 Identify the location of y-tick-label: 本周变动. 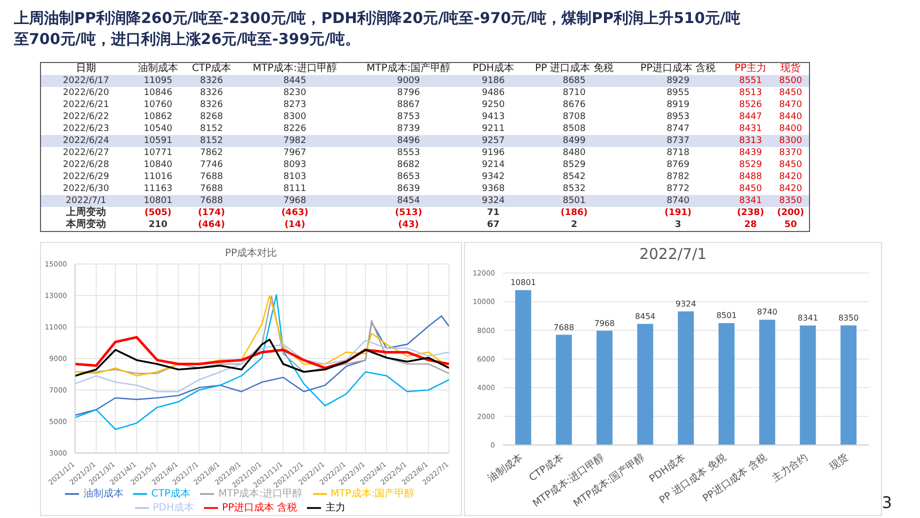
(85, 225).